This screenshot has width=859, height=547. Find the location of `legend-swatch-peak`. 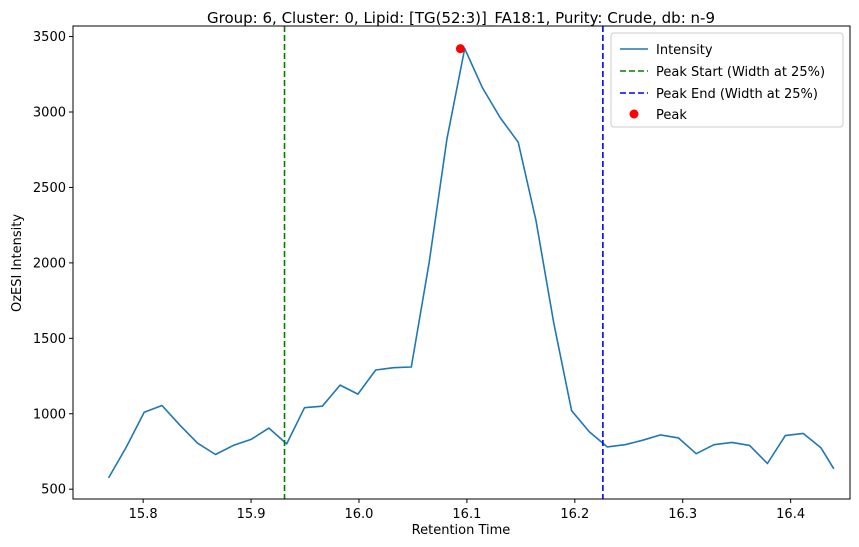

legend-swatch-peak is located at coordinates (634, 114).